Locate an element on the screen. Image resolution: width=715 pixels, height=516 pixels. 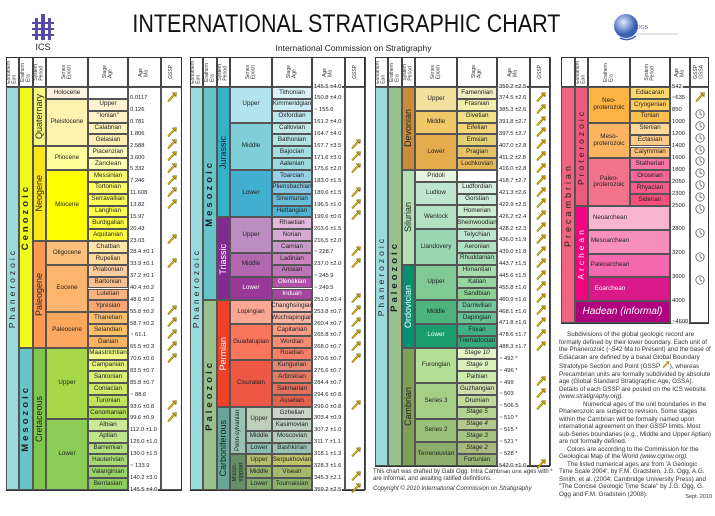
stage-upper: Upper is located at coordinates (108, 104).